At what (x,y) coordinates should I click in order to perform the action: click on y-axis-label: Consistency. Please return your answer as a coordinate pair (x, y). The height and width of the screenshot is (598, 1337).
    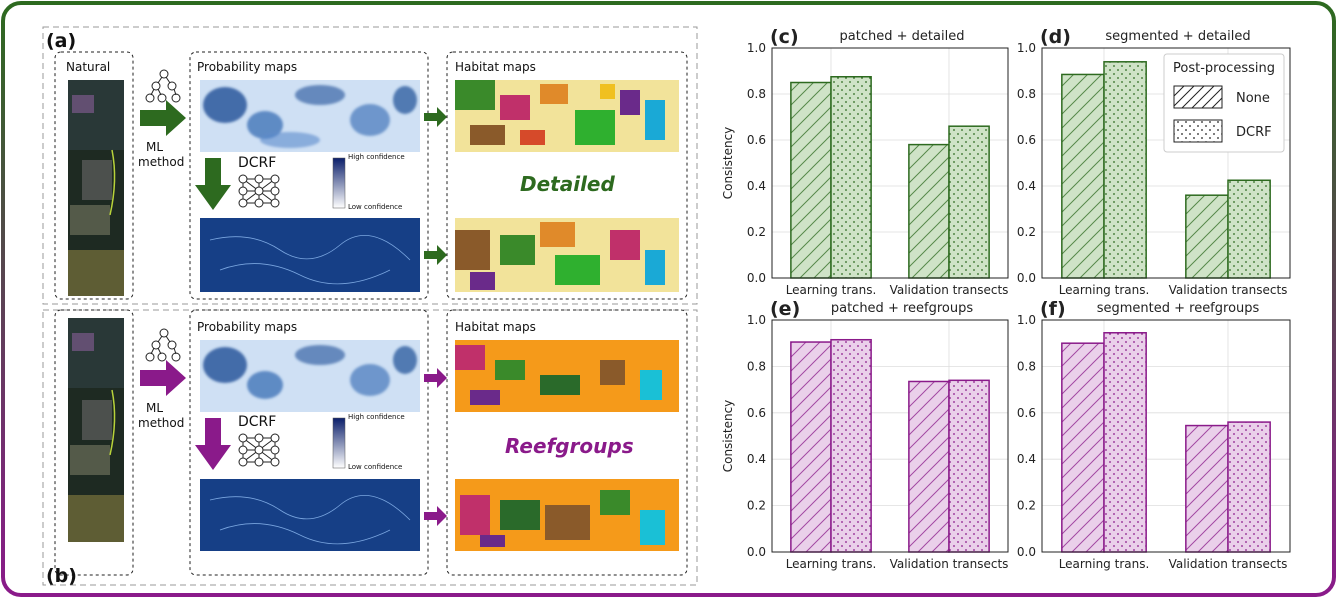
    Looking at the image, I should click on (728, 436).